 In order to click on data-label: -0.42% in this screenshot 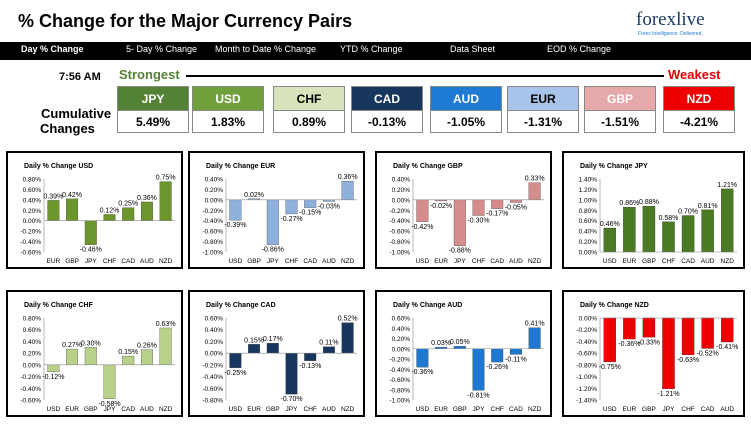, I will do `click(422, 227)`.